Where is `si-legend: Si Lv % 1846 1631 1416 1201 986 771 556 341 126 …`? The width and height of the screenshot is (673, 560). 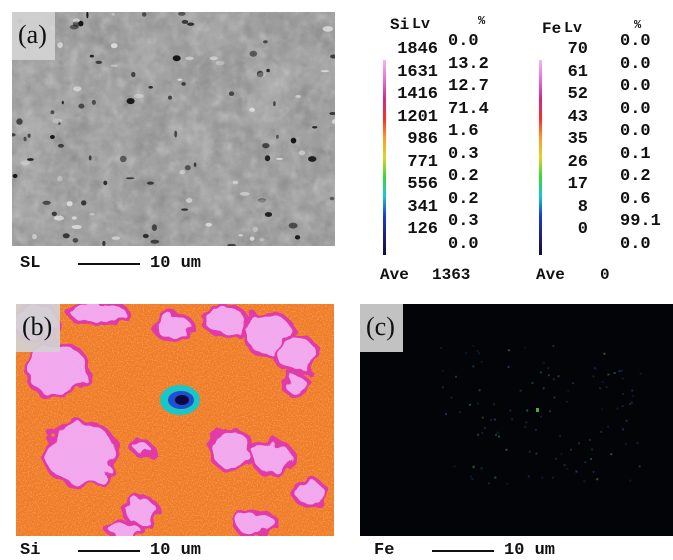
si-legend: Si Lv % 1846 1631 1416 1201 986 771 556 341 126 … is located at coordinates (450, 148).